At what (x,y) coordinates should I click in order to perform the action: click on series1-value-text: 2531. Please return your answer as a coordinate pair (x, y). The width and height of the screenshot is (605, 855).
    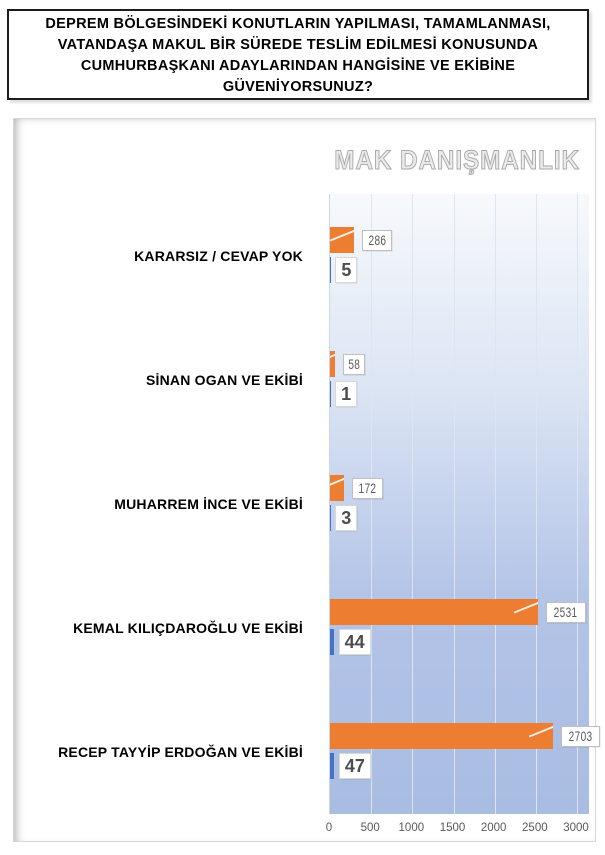
    Looking at the image, I should click on (566, 612).